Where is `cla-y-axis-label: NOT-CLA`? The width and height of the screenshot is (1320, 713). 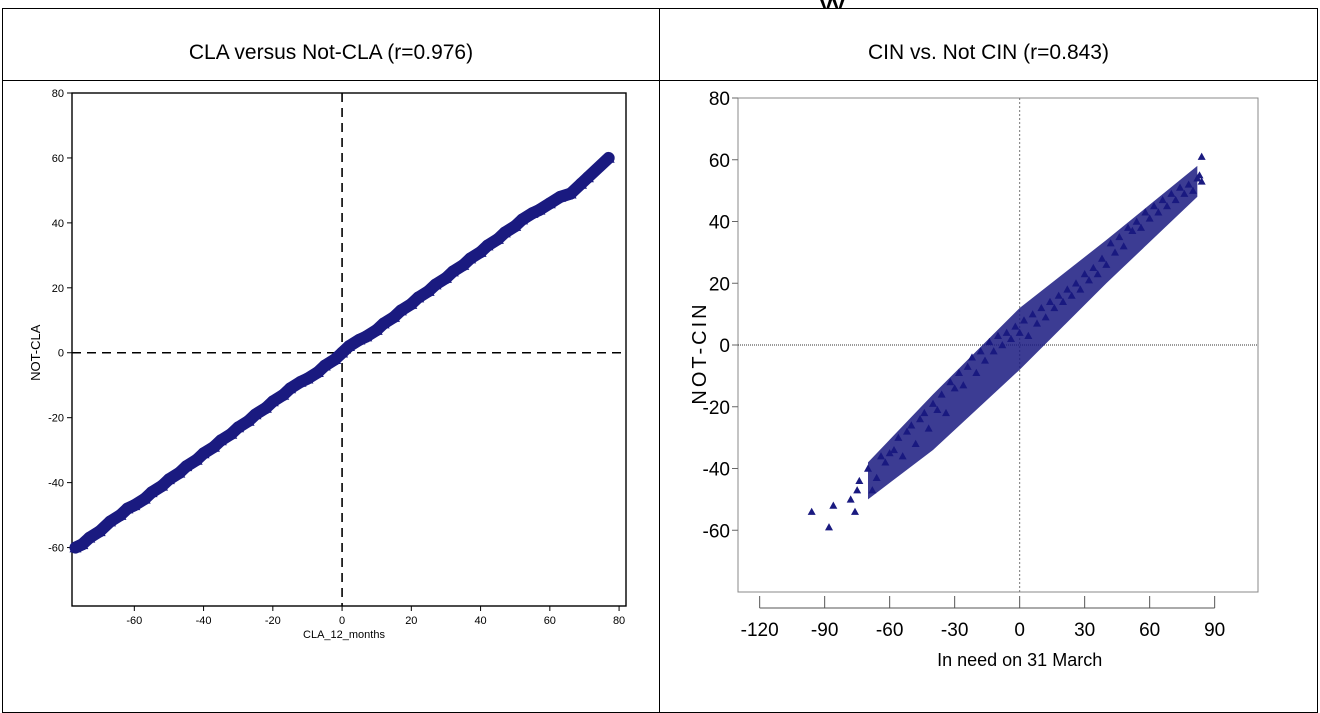
cla-y-axis-label: NOT-CLA is located at coordinates (35, 352).